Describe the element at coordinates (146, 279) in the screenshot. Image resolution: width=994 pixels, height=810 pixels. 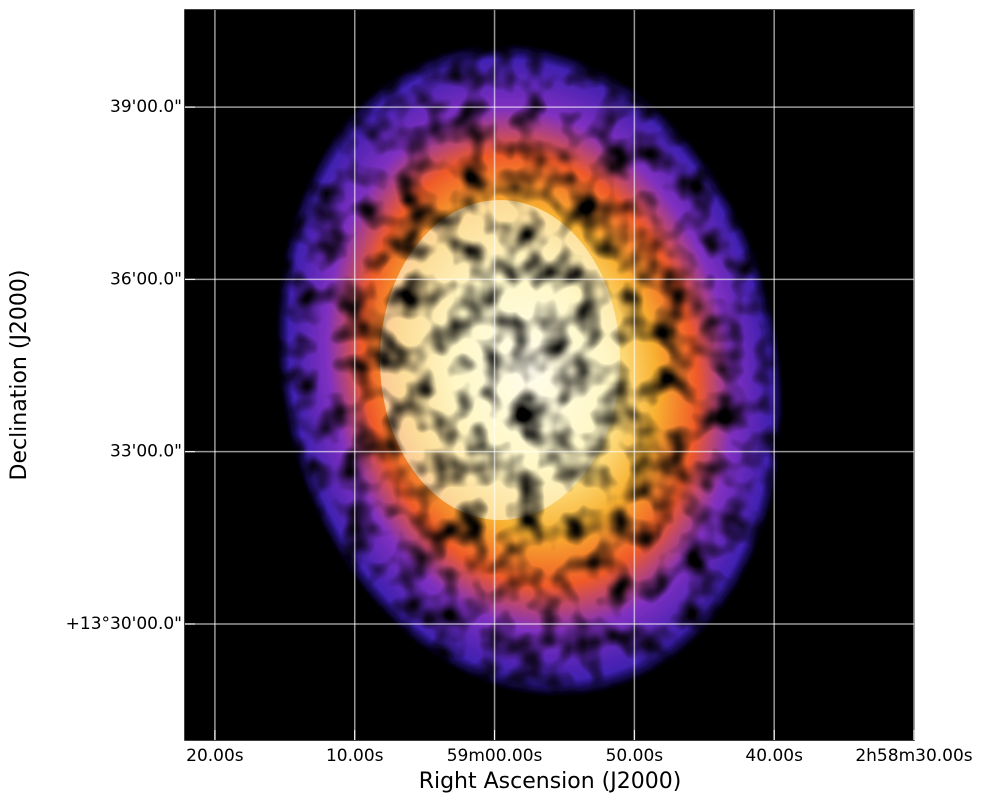
I see `y-tick-label: 36'00.0"` at that location.